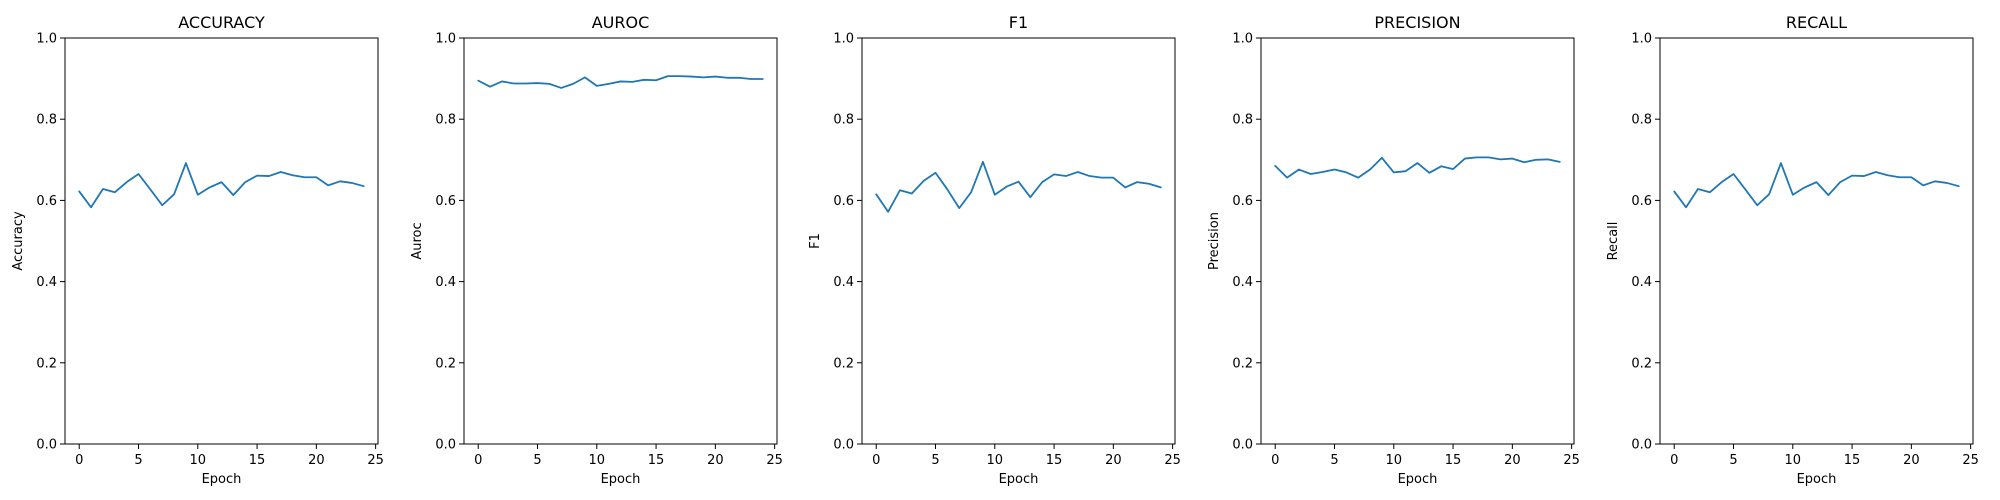 This screenshot has height=500, width=2000. What do you see at coordinates (815, 241) in the screenshot?
I see `y-axis-label: F1` at bounding box center [815, 241].